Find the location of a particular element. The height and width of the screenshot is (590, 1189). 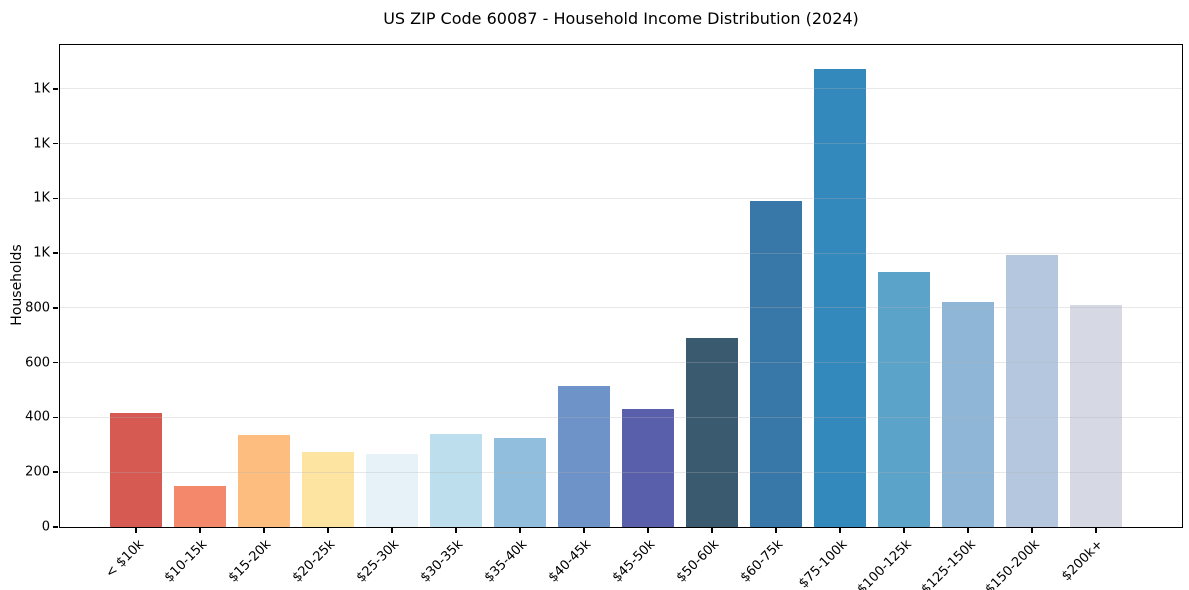

x-axis-tick-label: $100-125k is located at coordinates (884, 563).